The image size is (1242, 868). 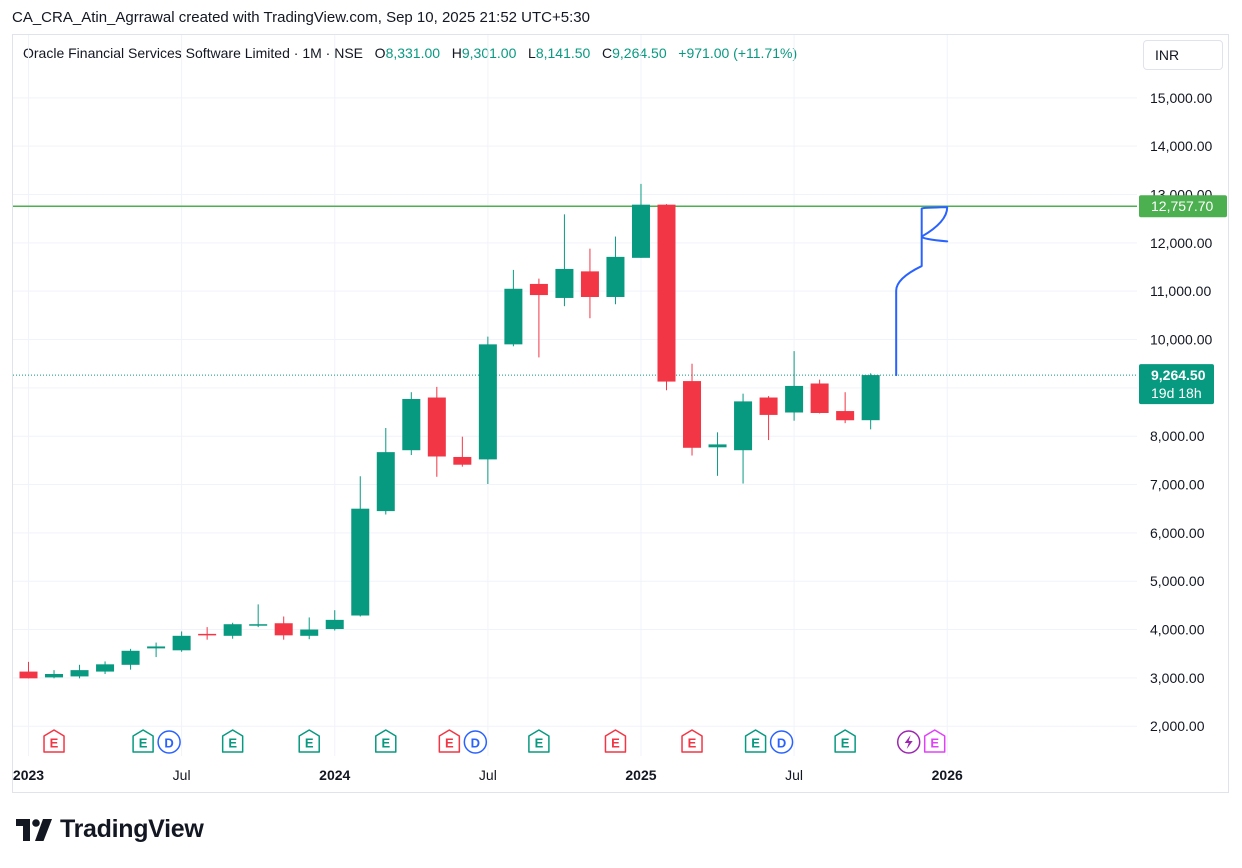 I want to click on lightning-icon, so click(x=908, y=742).